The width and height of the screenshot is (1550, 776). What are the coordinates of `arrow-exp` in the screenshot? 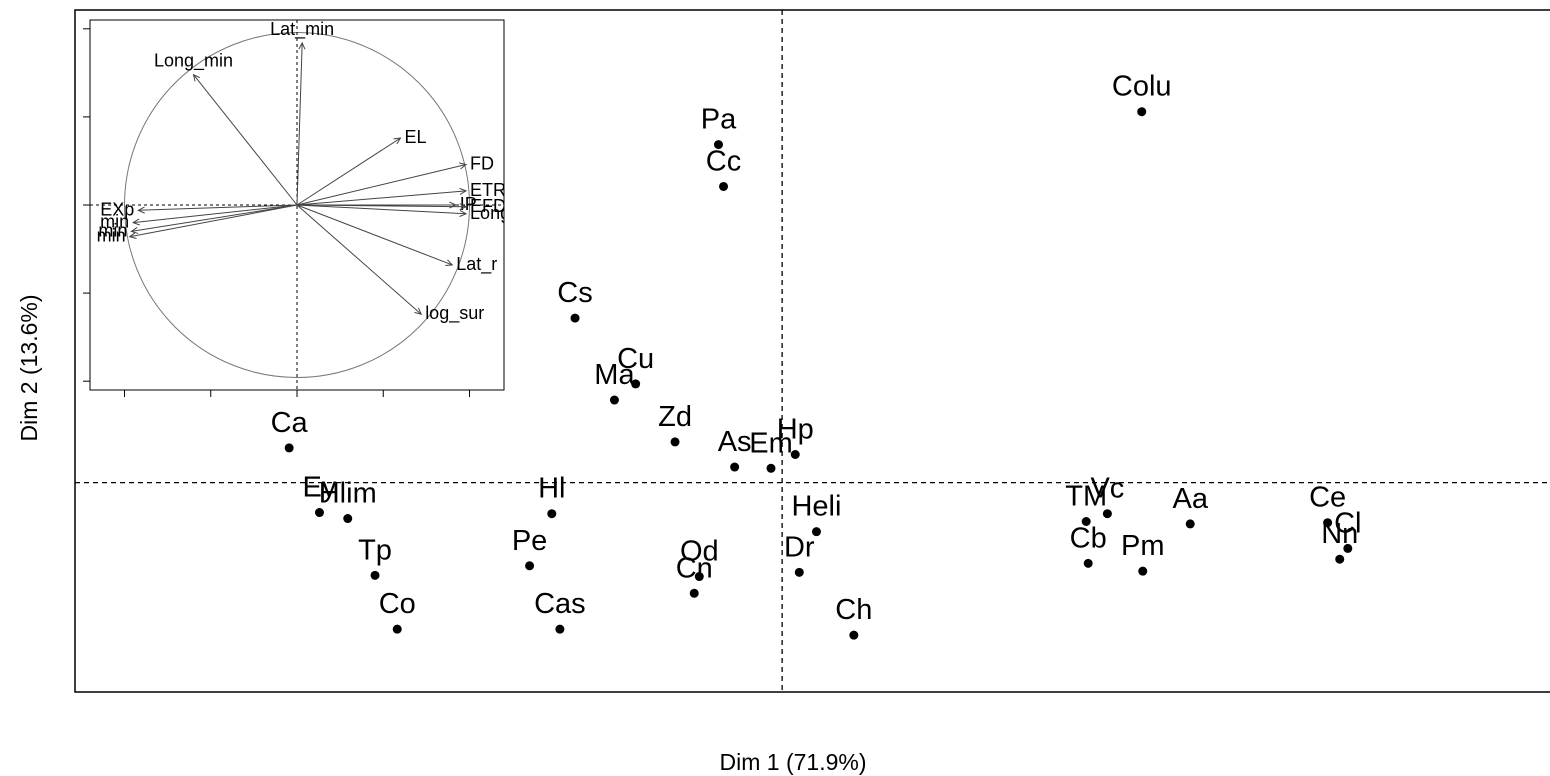 It's located at (218, 207).